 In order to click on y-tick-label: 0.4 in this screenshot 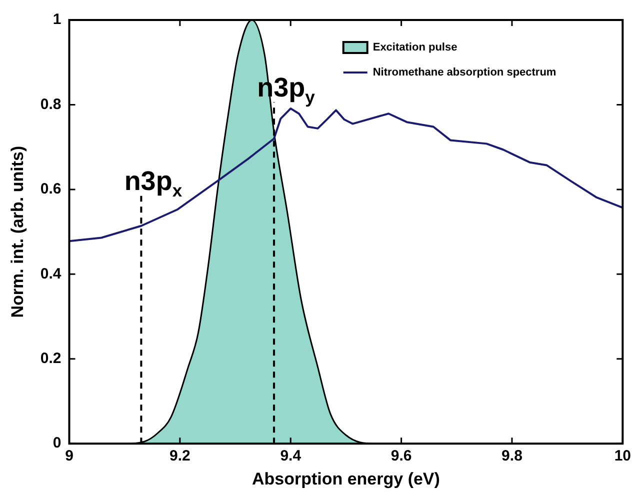, I will do `click(51, 273)`.